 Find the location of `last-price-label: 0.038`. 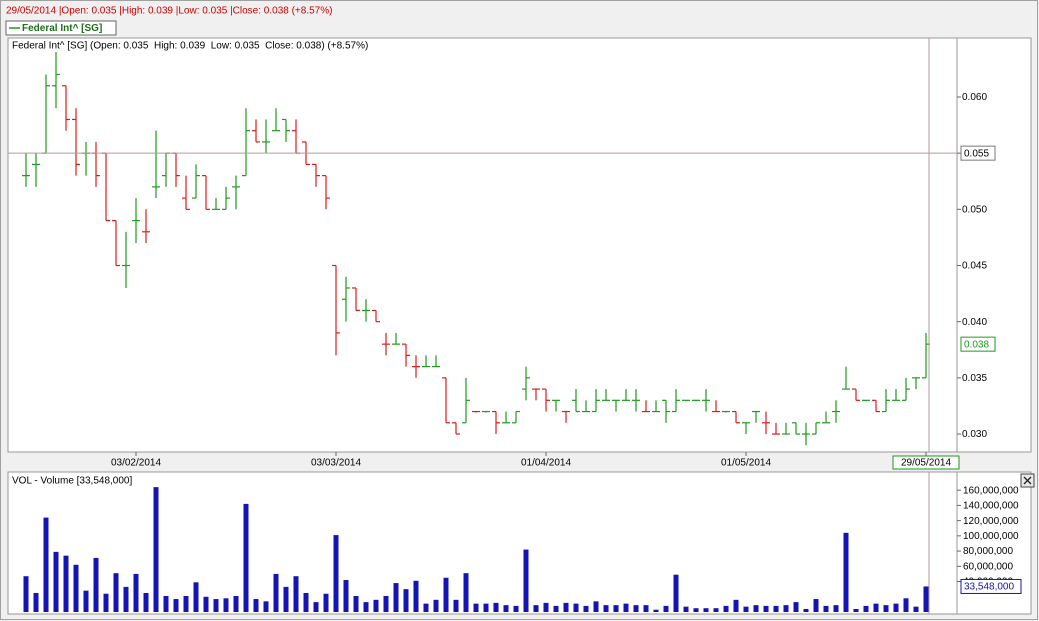

last-price-label: 0.038 is located at coordinates (976, 344).